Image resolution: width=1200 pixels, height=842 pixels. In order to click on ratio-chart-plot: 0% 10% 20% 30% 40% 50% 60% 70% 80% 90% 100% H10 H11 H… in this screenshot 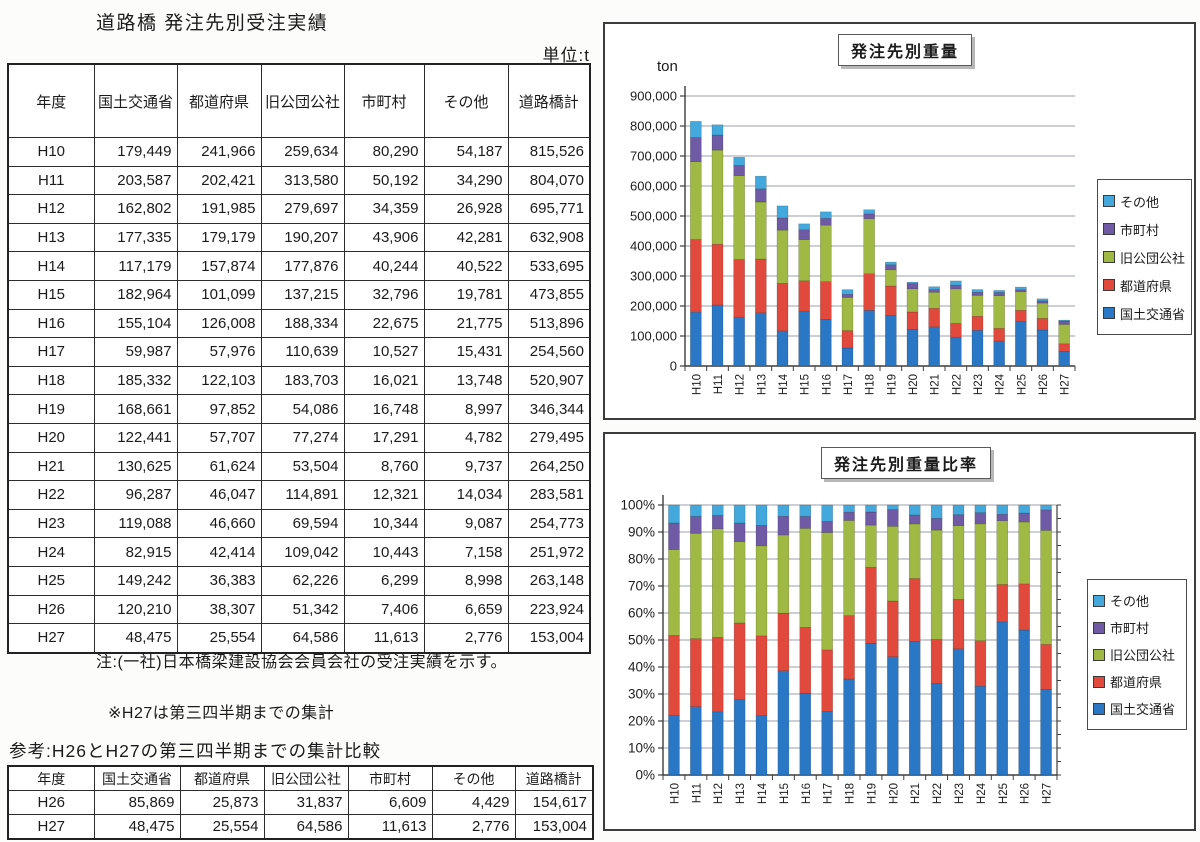, I will do `click(840, 649)`.